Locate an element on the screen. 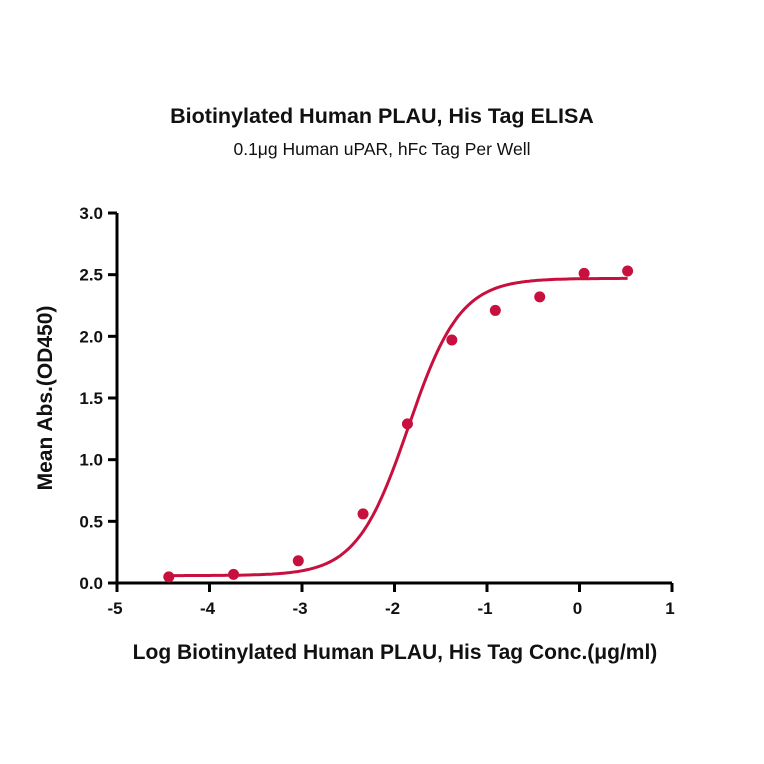 This screenshot has height=764, width=764. chart-subtitle: 0.1μg Human uPAR, hFc Tag Per Well is located at coordinates (382, 149).